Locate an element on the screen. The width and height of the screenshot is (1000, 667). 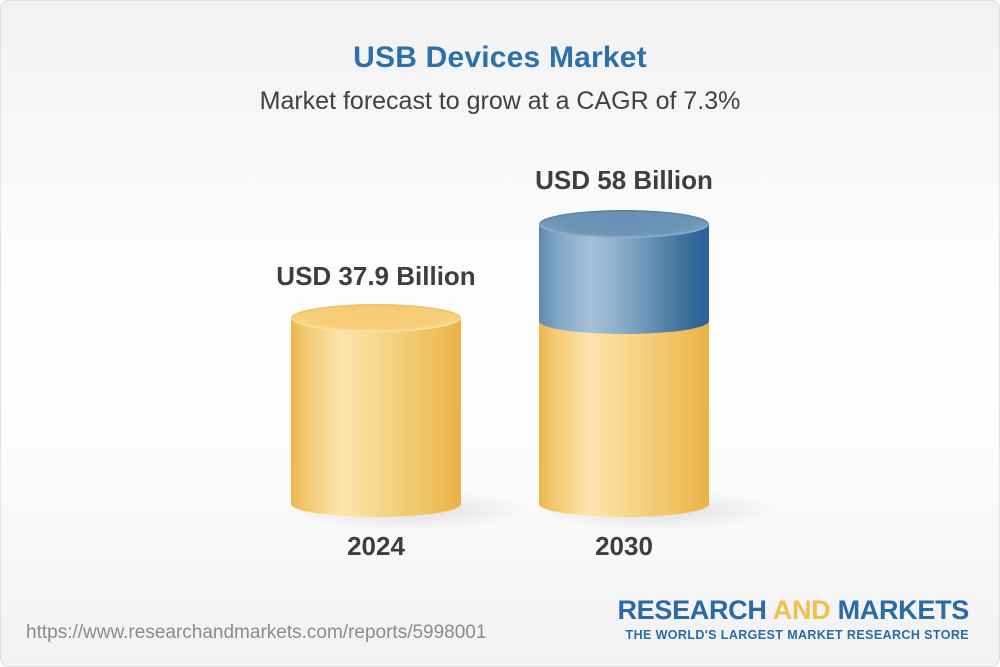
bar-2030-growth-segment is located at coordinates (624, 279).